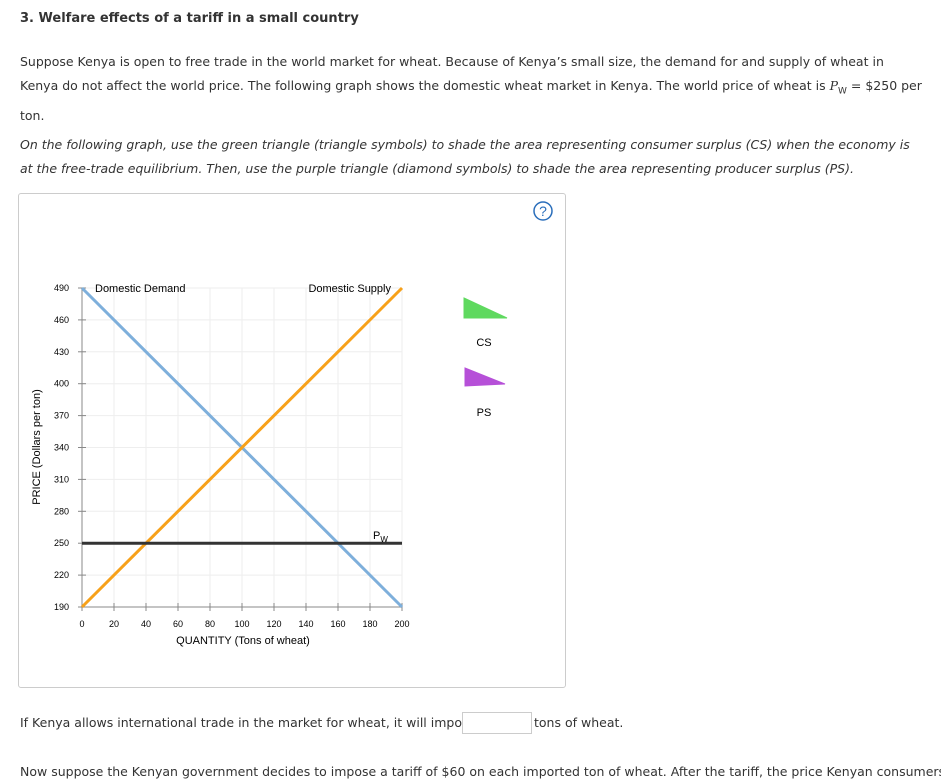 This screenshot has width=941, height=779. I want to click on world-price-symbol: P, so click(376, 536).